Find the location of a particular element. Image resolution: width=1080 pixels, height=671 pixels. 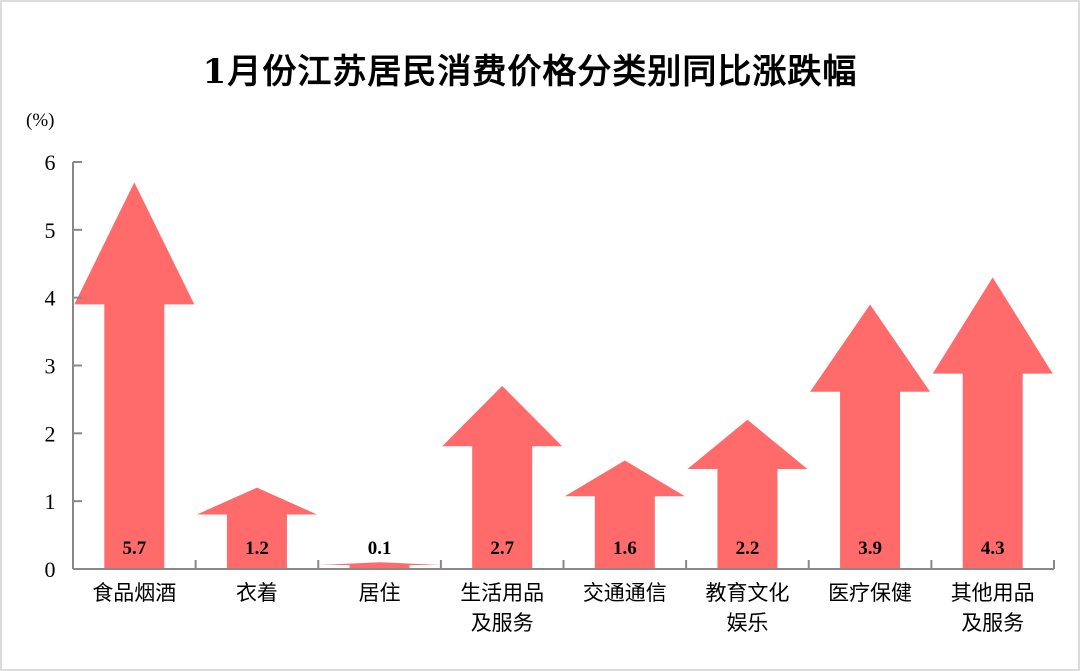

y-axis-unit-label: (%) is located at coordinates (40, 120).